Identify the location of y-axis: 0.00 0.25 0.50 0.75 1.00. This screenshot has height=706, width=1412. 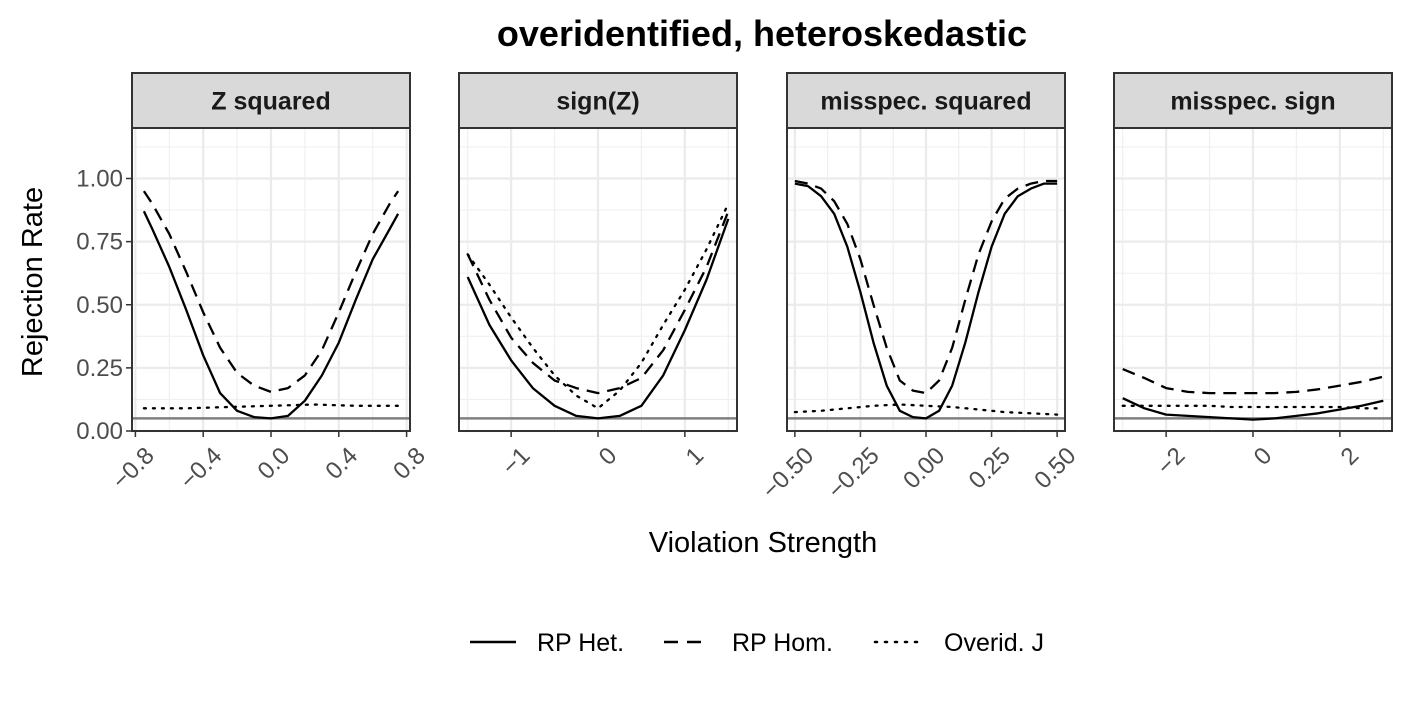
(104, 305).